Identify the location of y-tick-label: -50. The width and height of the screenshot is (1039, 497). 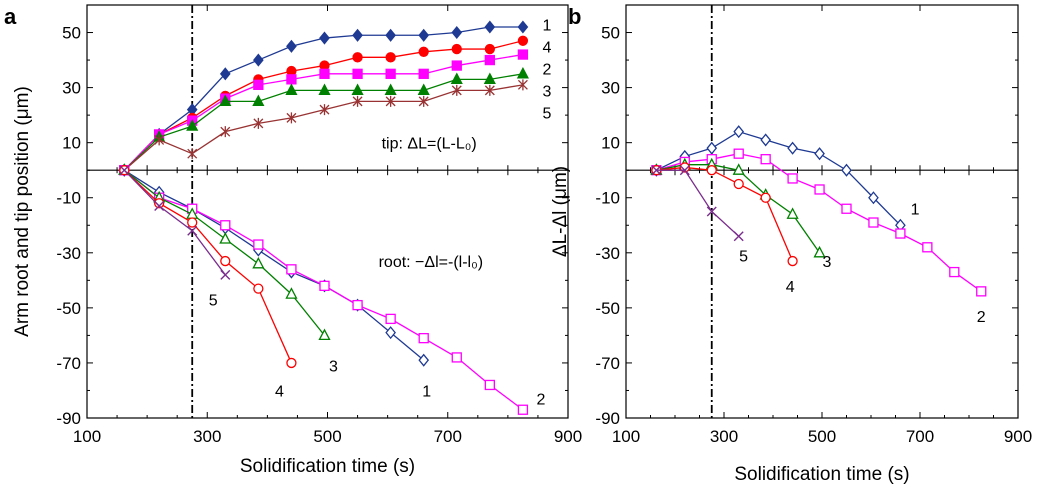
(68, 308).